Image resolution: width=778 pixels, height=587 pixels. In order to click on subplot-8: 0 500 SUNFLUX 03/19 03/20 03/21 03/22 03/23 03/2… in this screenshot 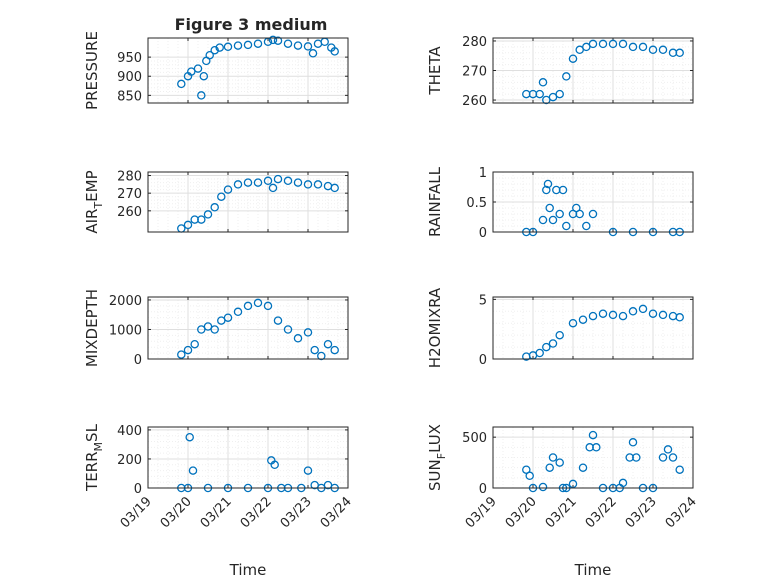, I will do `click(563, 501)`.